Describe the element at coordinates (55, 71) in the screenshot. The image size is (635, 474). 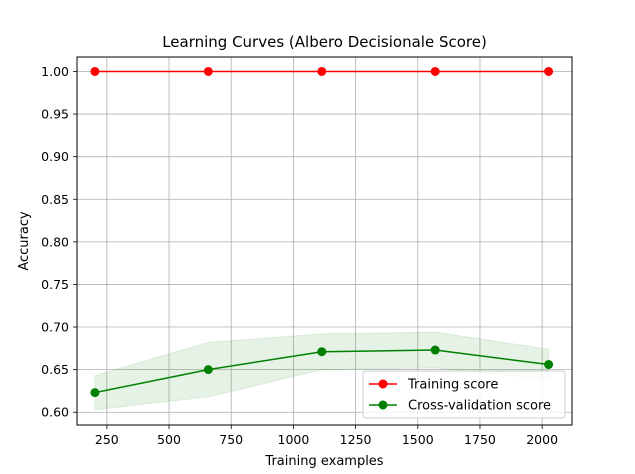
I see `y-tick-label: 1.00` at that location.